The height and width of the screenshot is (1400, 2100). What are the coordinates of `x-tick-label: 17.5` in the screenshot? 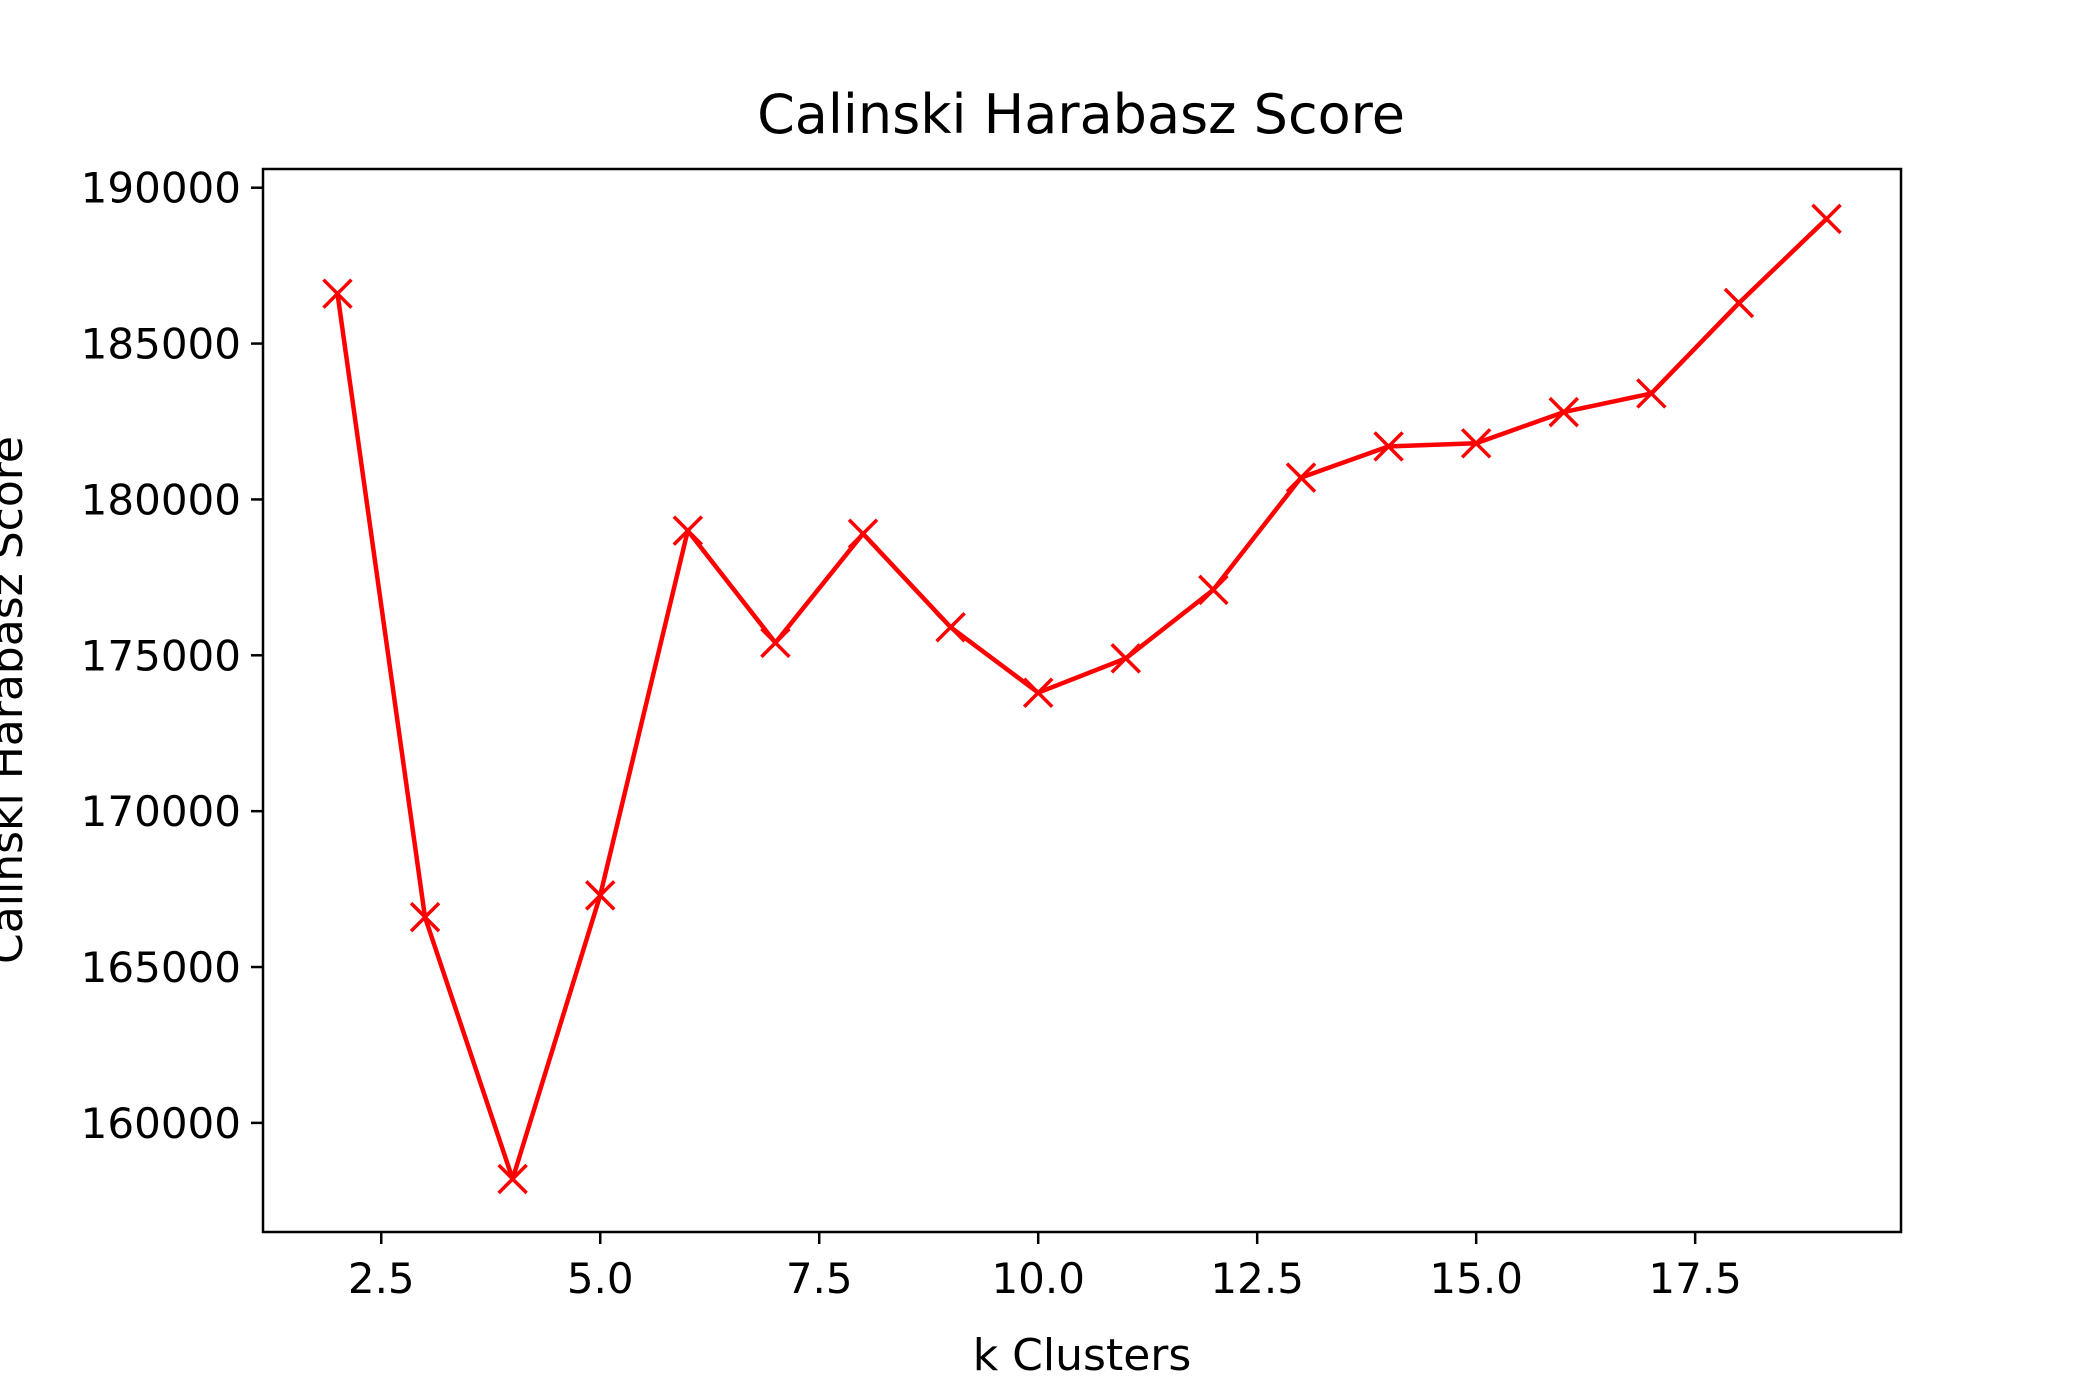 It's located at (1695, 1278).